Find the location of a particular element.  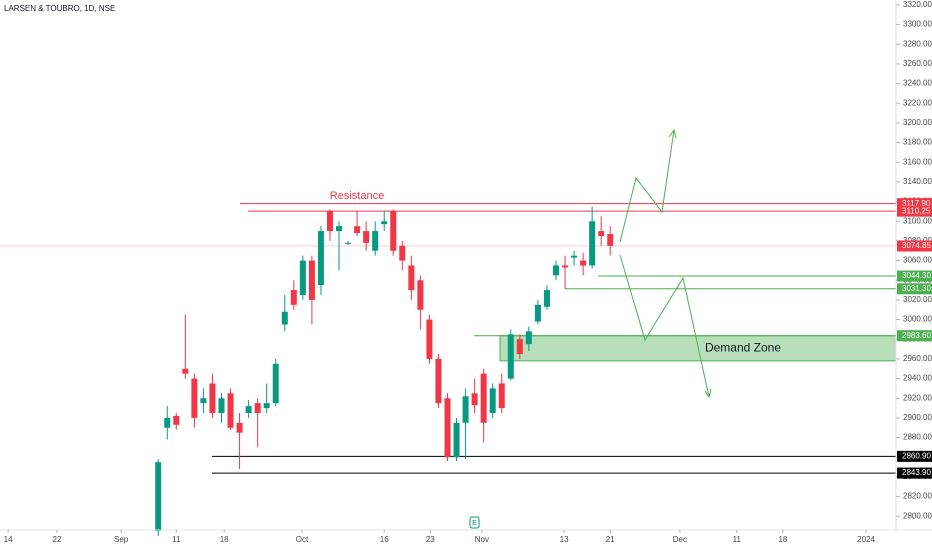

x-tick-label: 16 is located at coordinates (384, 539).